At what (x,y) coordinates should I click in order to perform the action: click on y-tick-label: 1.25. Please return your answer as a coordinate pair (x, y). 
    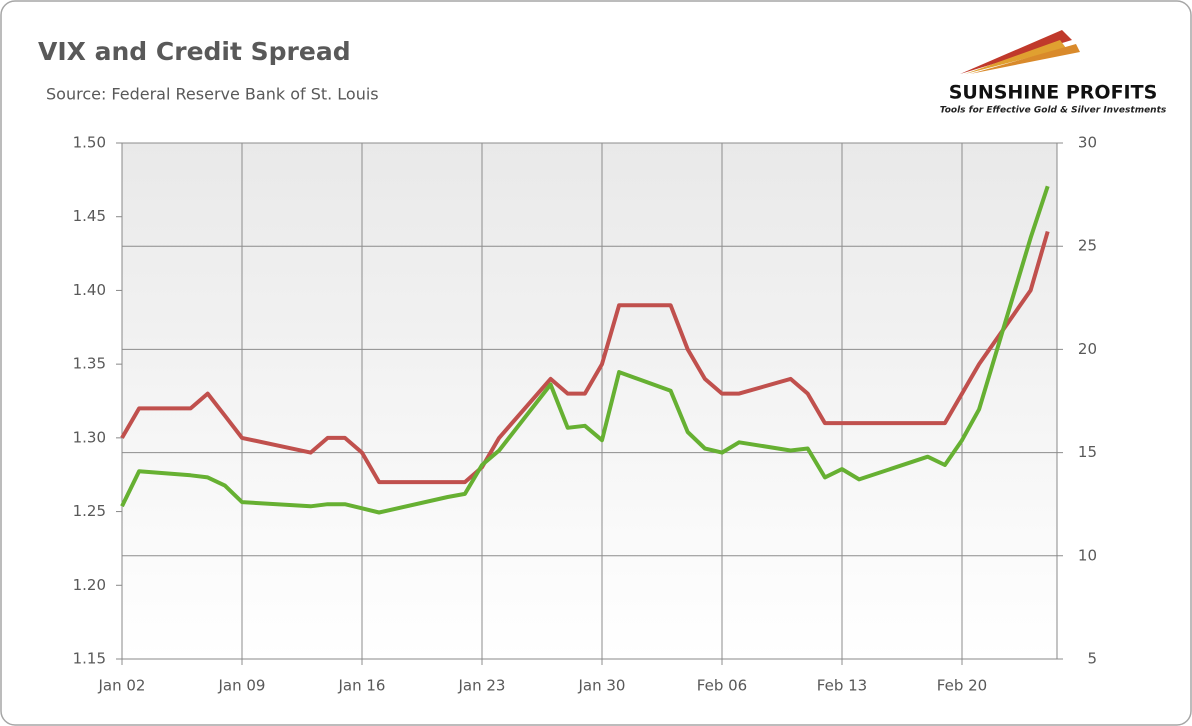
    Looking at the image, I should click on (89, 511).